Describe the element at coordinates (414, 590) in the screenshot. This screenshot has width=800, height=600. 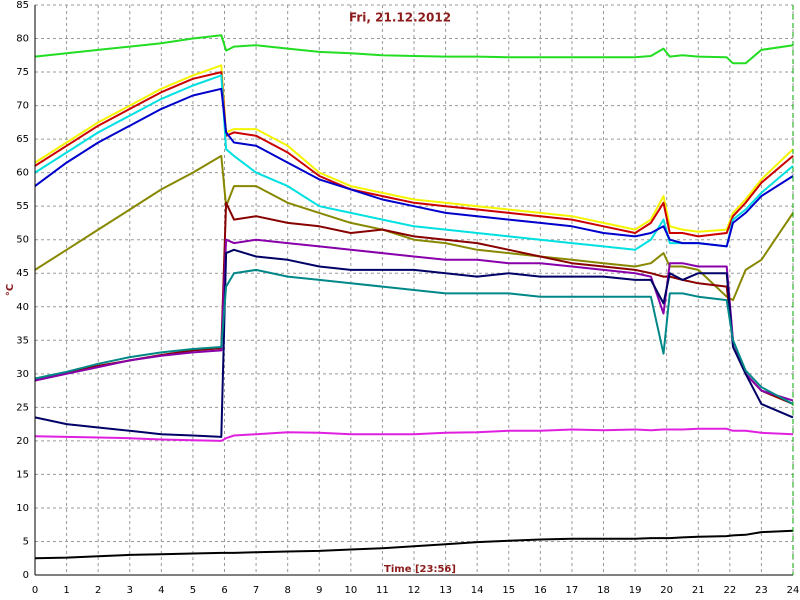
I see `x-tick-label: 12` at that location.